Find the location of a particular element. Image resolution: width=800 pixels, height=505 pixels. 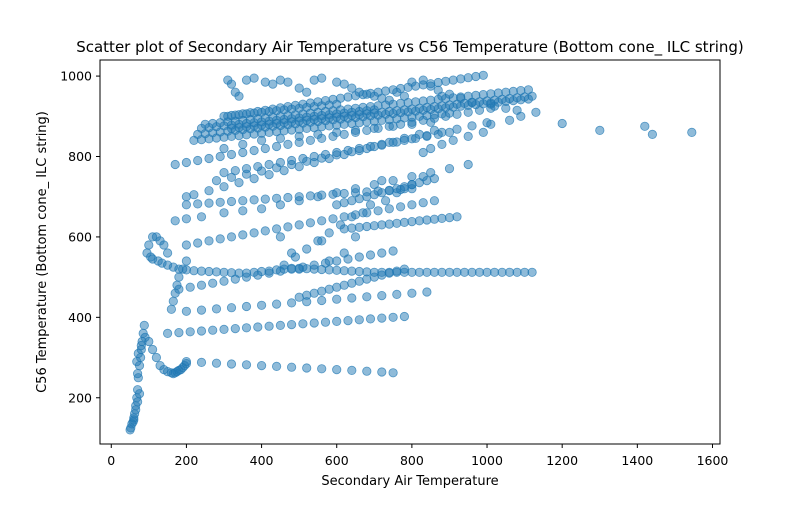

x-tick-label: 0 is located at coordinates (111, 460).